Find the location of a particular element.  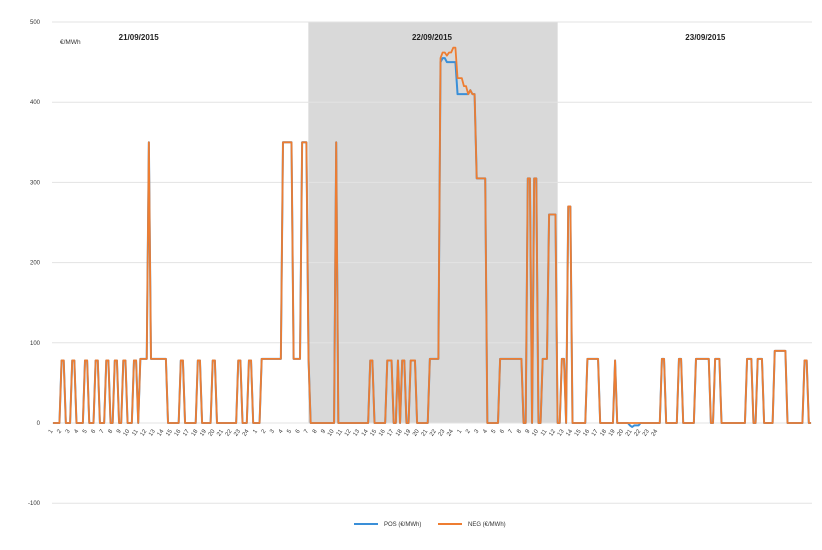

y-tick-label: 500 is located at coordinates (35, 23).